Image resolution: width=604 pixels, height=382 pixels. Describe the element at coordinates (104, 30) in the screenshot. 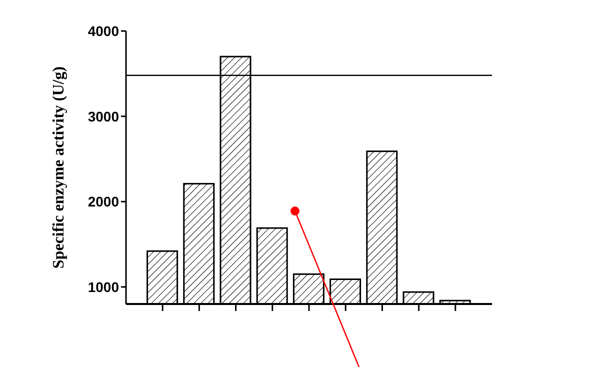

I see `y-tick-label: 4000` at that location.